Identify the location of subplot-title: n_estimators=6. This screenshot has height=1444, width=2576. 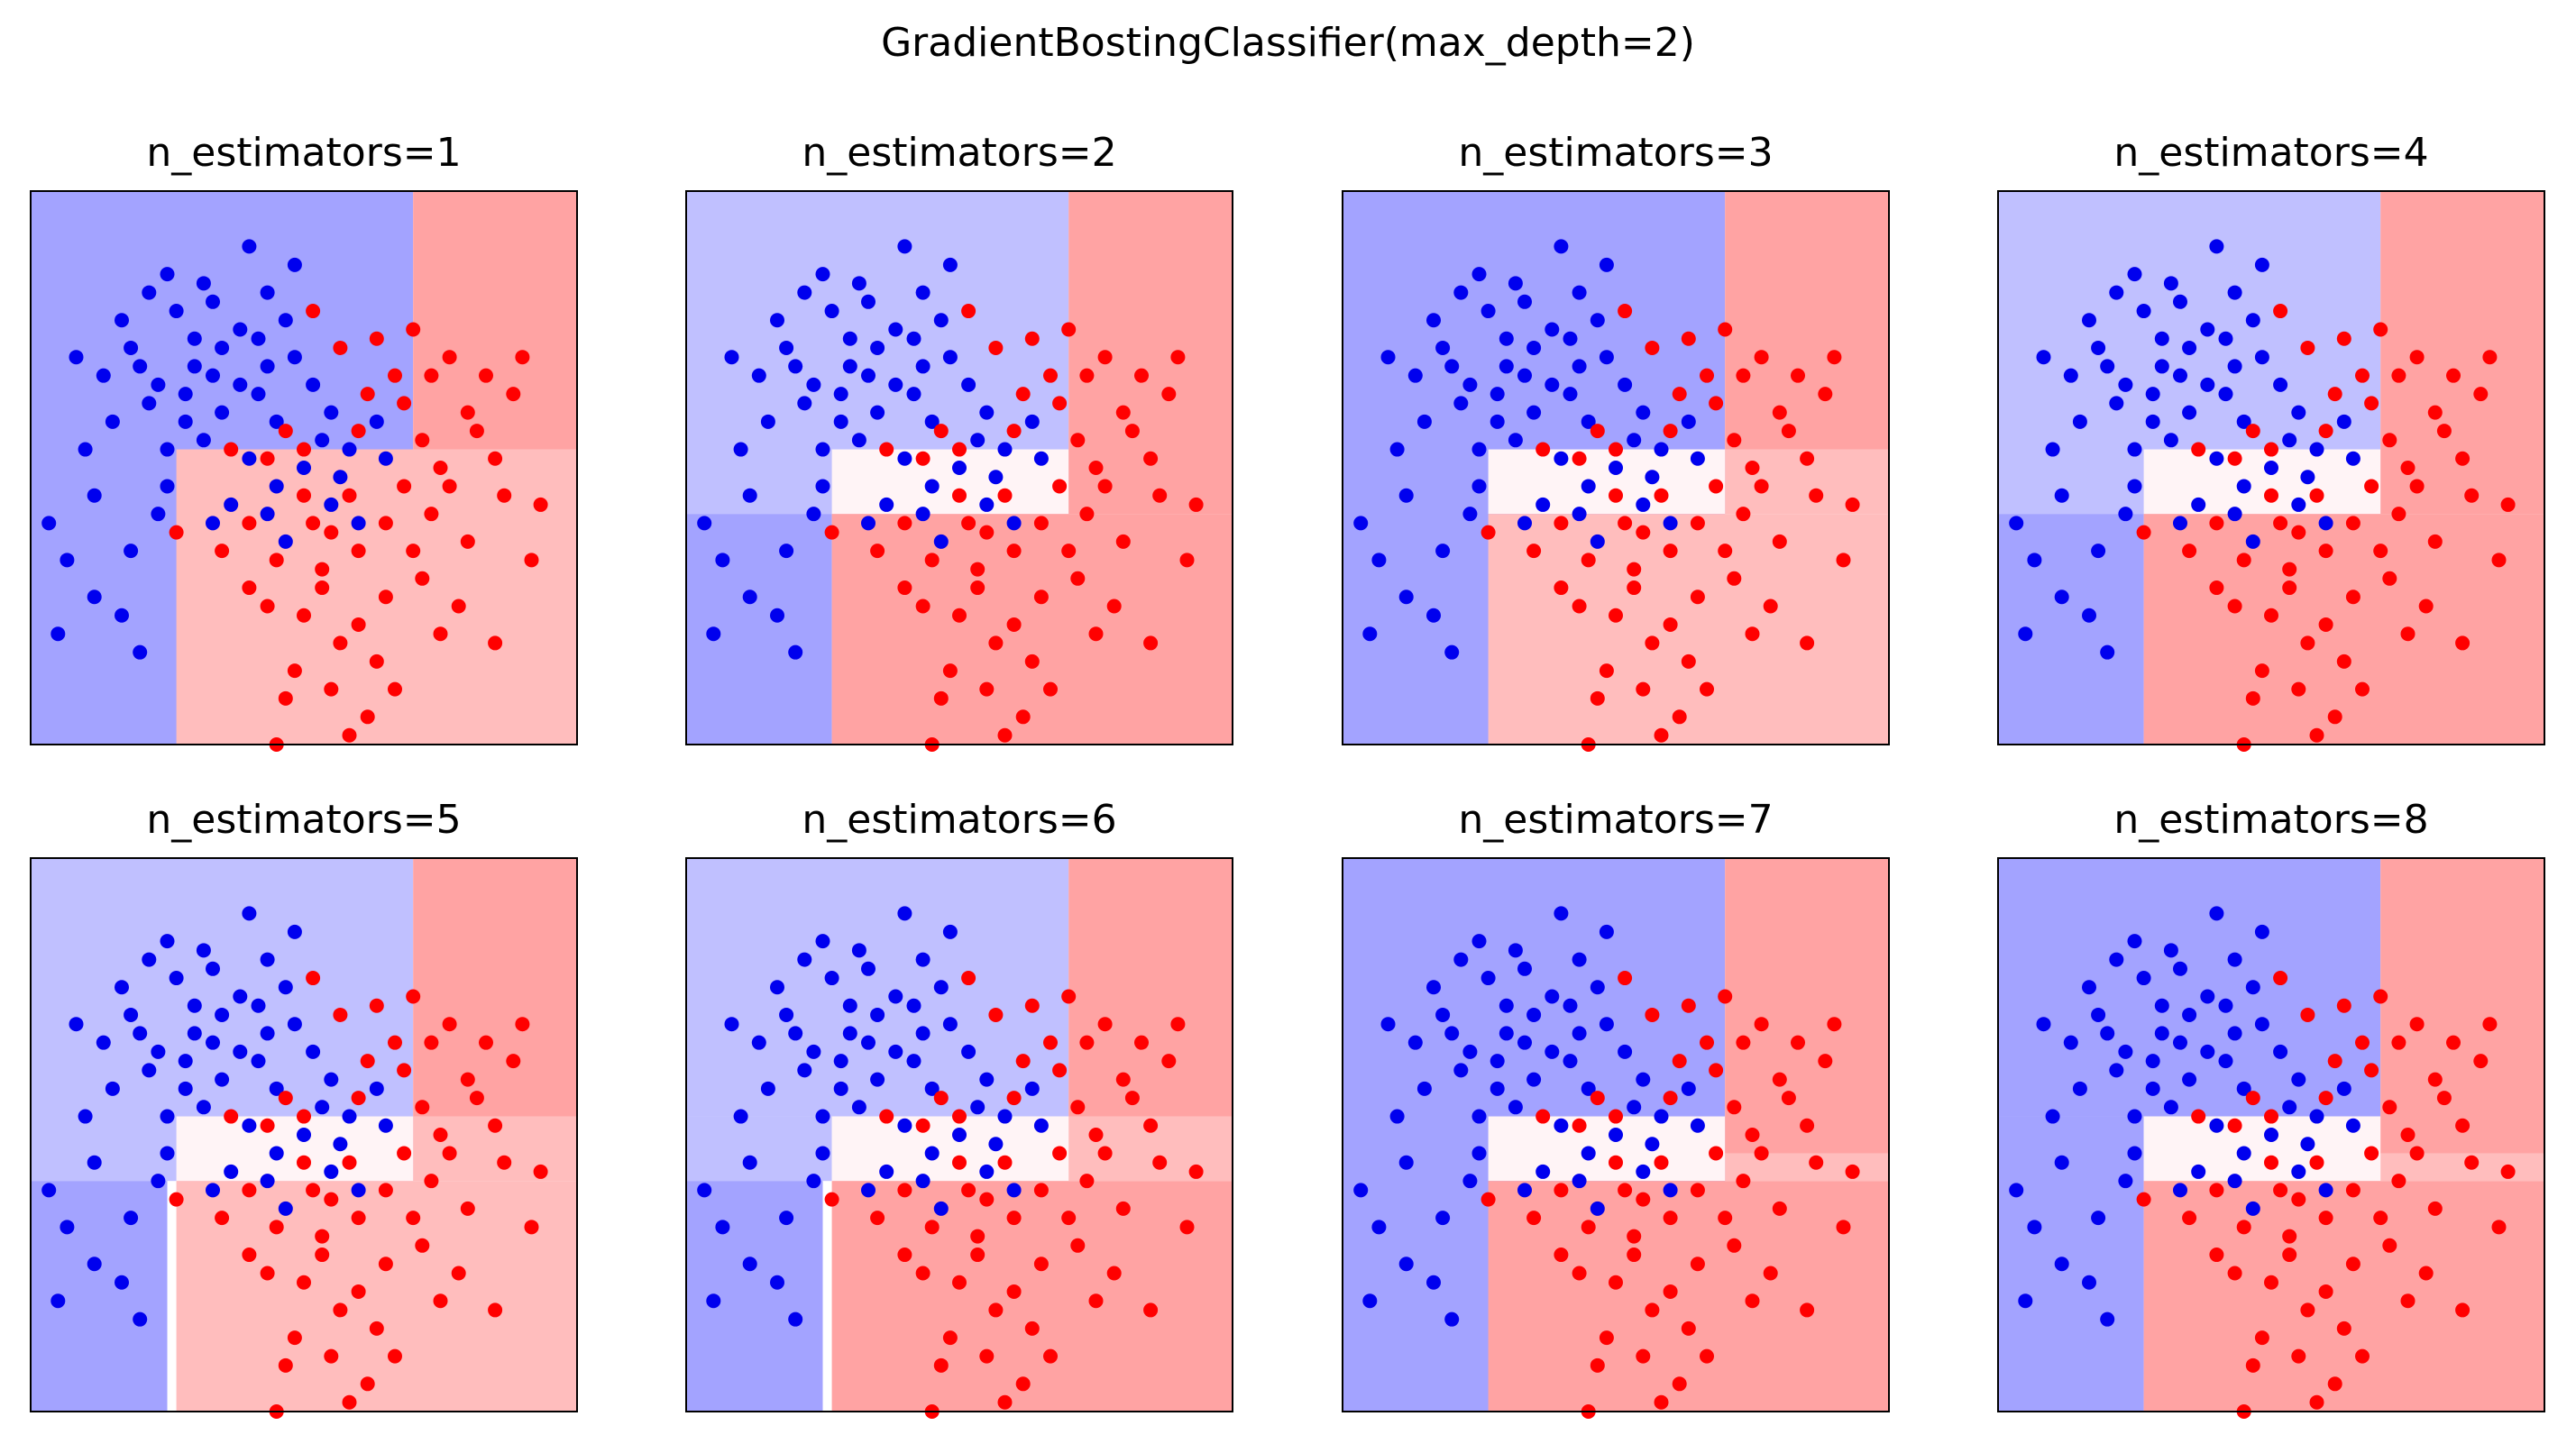
(959, 820).